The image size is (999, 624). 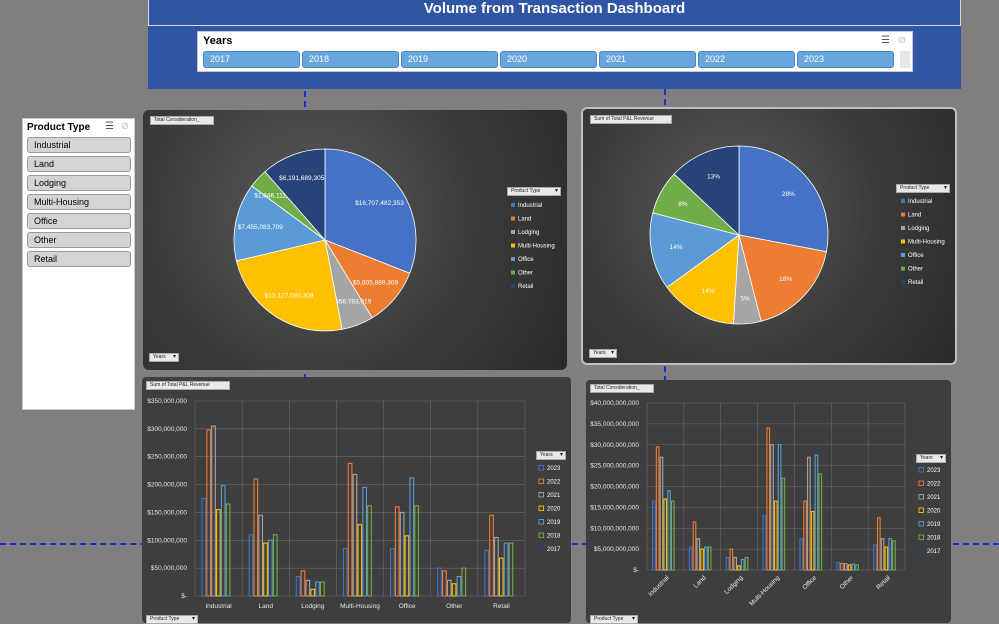 I want to click on years-slicer-item-2020: 2020, so click(x=548, y=59).